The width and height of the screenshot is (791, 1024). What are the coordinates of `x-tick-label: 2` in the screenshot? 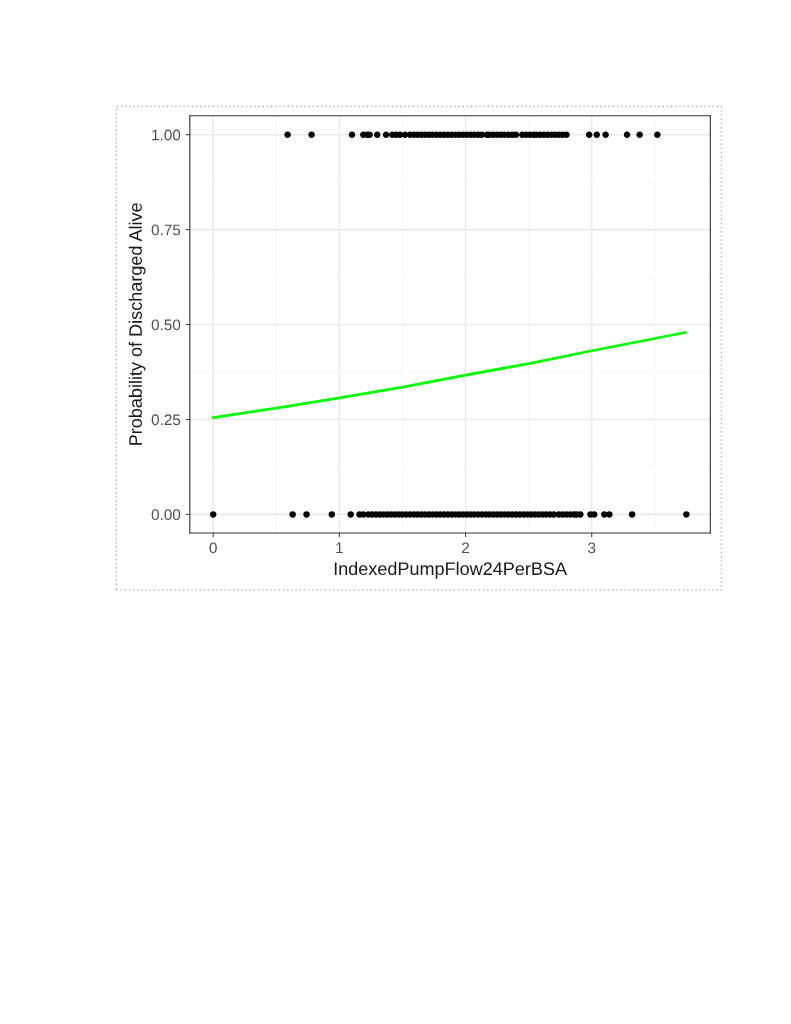 It's located at (466, 548).